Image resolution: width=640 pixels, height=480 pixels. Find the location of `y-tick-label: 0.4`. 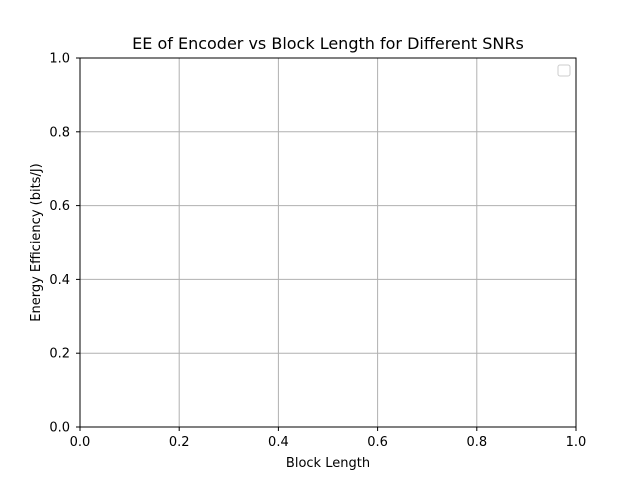

y-tick-label: 0.4 is located at coordinates (59, 280).